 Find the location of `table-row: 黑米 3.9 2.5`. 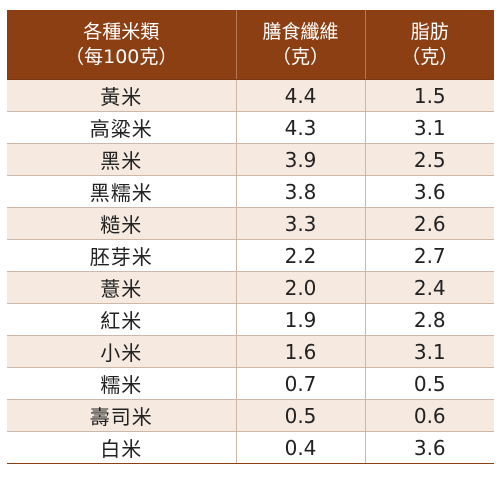

table-row: 黑米 3.9 2.5 is located at coordinates (250, 159).